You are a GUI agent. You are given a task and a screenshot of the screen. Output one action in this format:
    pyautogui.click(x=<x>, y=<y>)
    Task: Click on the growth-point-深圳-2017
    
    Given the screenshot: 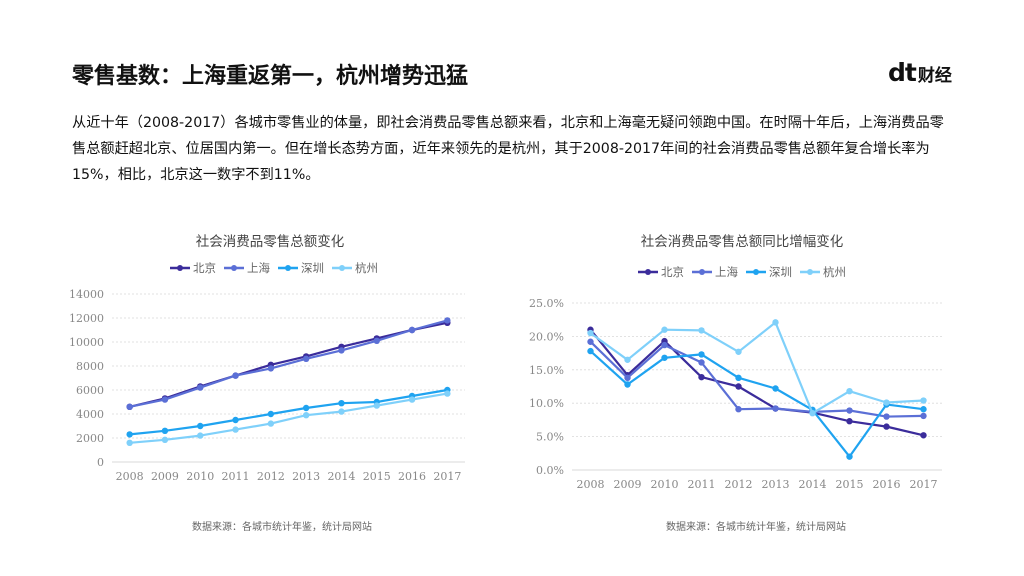 What is the action you would take?
    pyautogui.click(x=923, y=409)
    